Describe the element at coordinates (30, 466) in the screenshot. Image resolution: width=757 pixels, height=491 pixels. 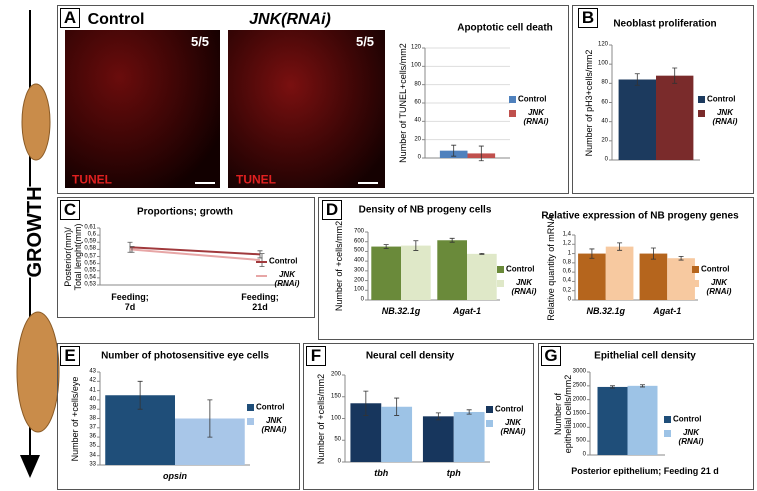
I see `arrow-head` at that location.